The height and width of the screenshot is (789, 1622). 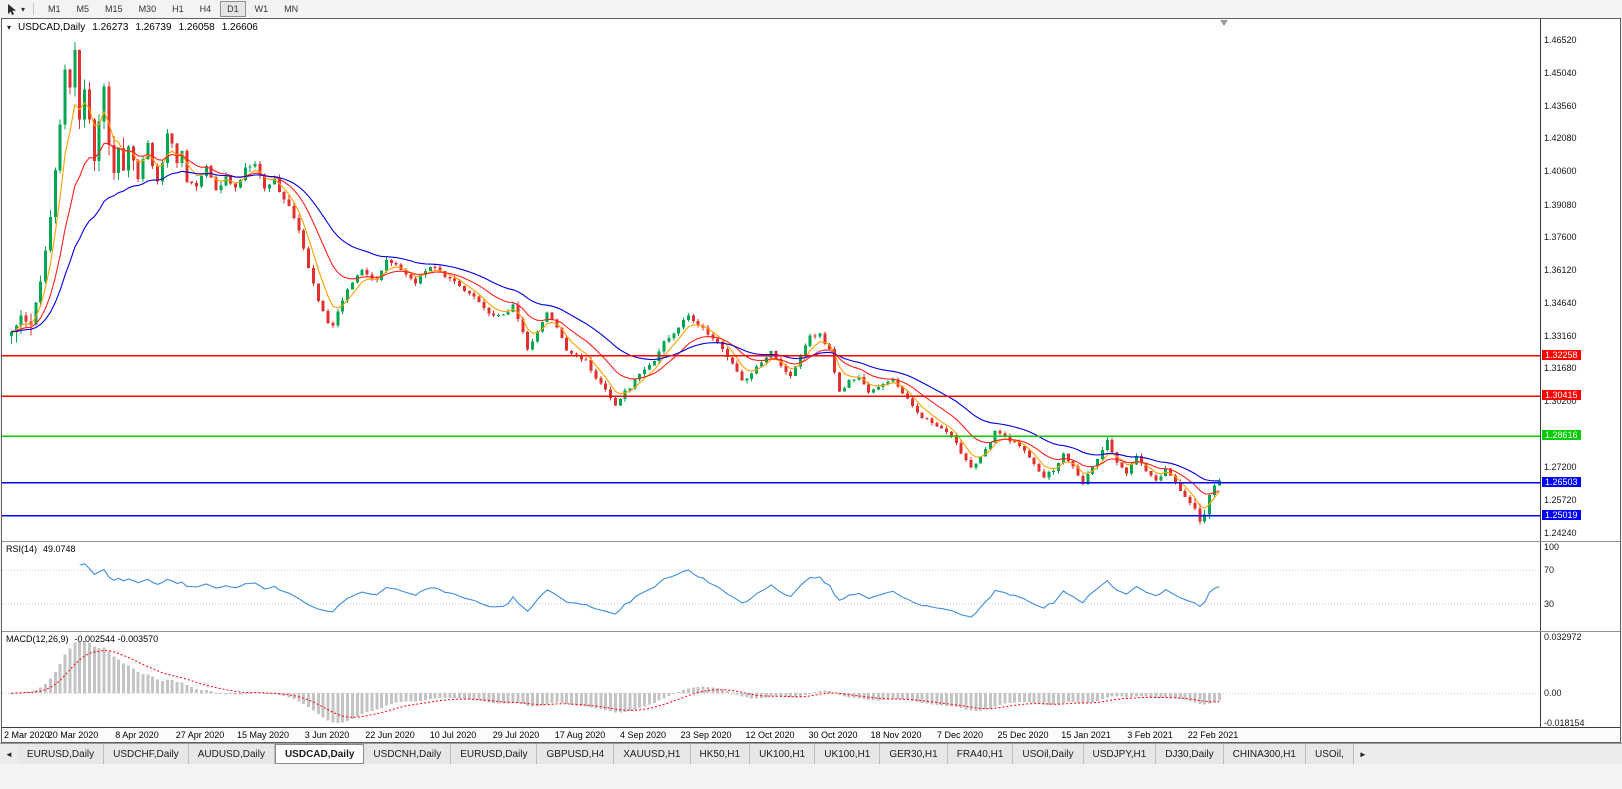 What do you see at coordinates (37, 639) in the screenshot?
I see `macd-label: MACD(12,26,9)` at bounding box center [37, 639].